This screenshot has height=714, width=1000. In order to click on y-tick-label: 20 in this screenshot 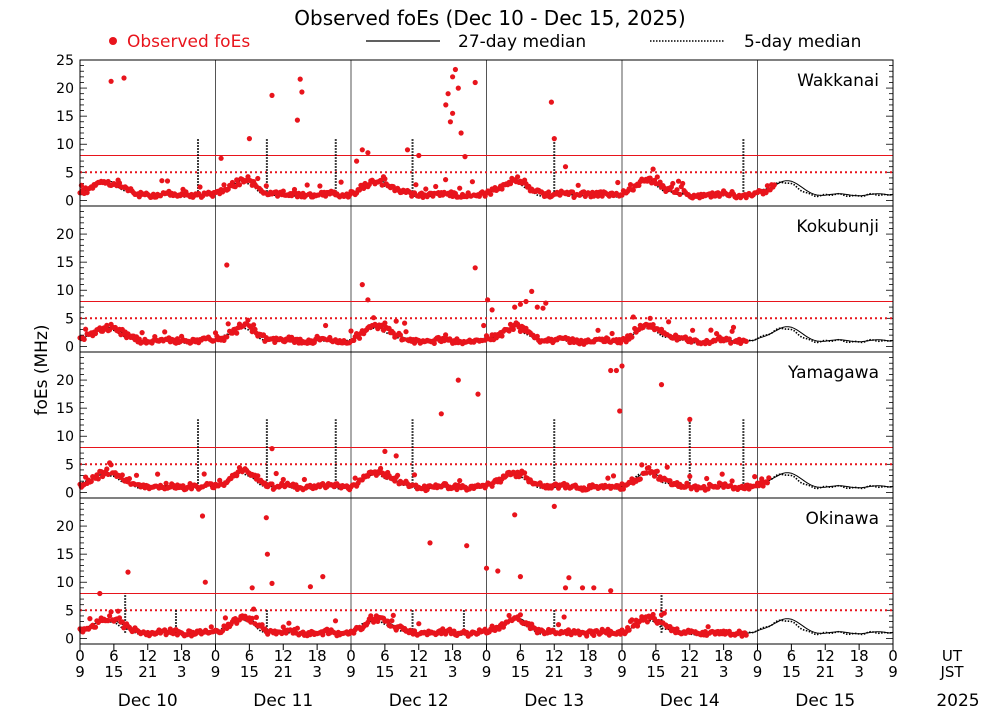, I will do `click(65, 381)`.